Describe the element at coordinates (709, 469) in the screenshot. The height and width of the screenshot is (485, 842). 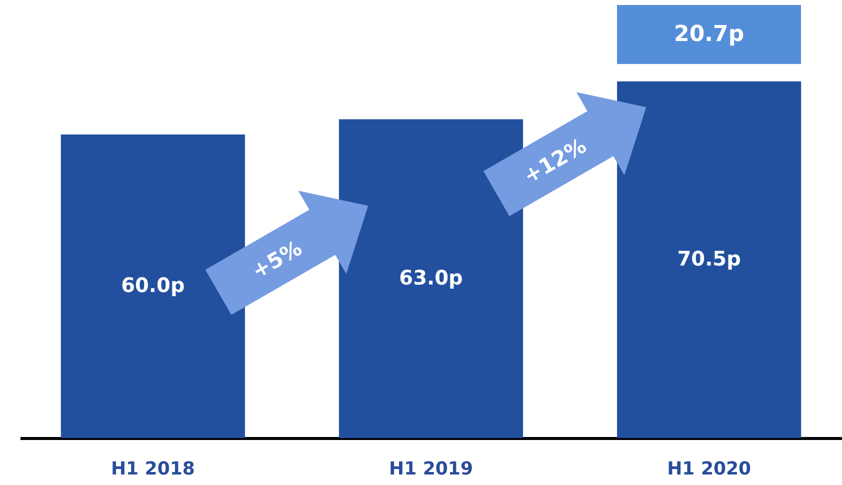
I see `x-tick-label: H1 2020` at that location.